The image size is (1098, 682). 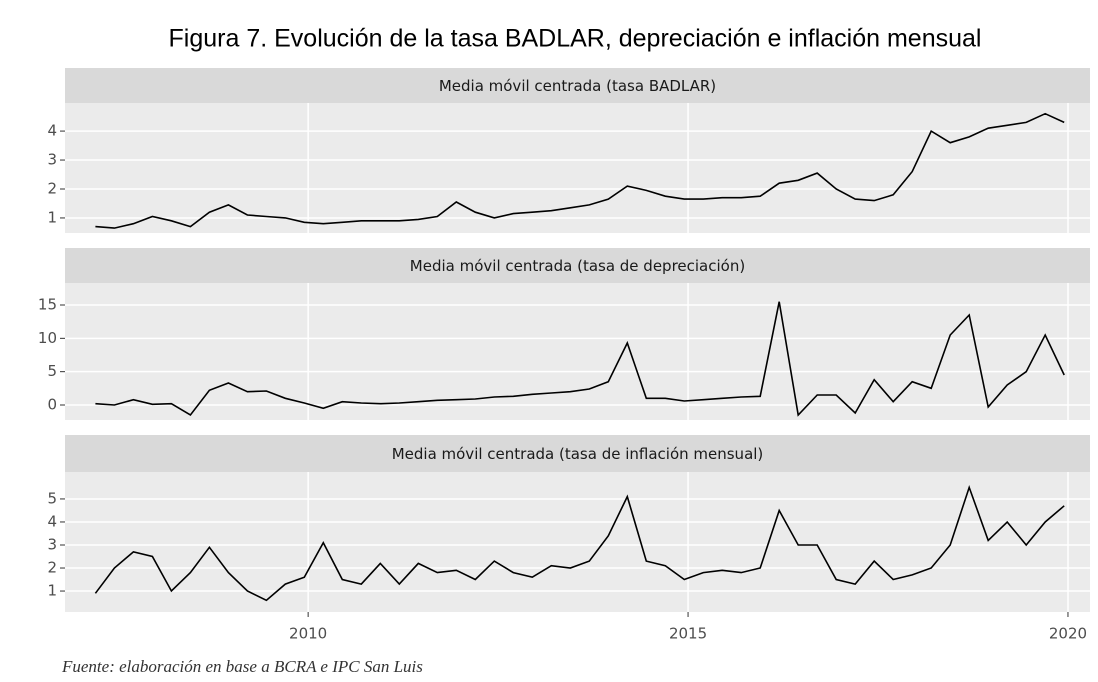 I want to click on strip-label: Media móvil centrada (tasa BADLAR), so click(x=577, y=86).